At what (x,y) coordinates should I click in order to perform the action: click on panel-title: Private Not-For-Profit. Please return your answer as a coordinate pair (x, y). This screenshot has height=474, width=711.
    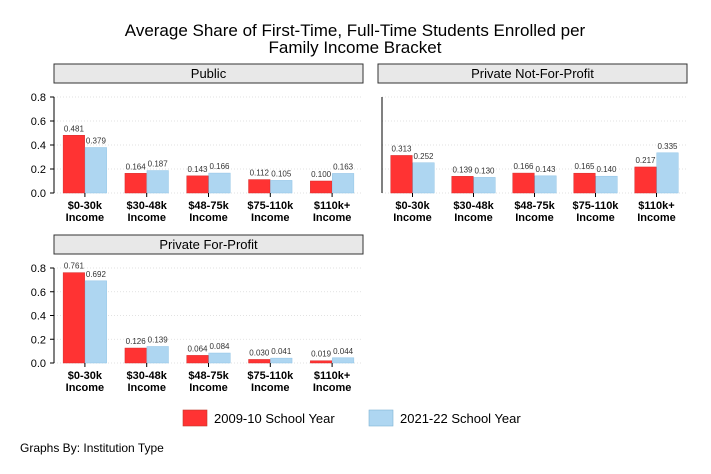
    Looking at the image, I should click on (532, 73).